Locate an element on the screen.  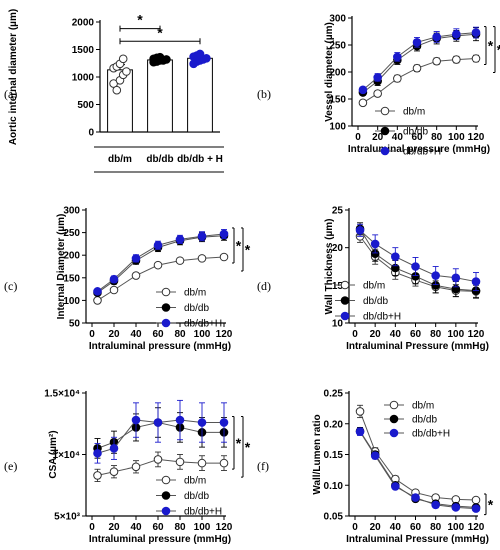
y-tick-label: 150 is located at coordinates (71, 278).